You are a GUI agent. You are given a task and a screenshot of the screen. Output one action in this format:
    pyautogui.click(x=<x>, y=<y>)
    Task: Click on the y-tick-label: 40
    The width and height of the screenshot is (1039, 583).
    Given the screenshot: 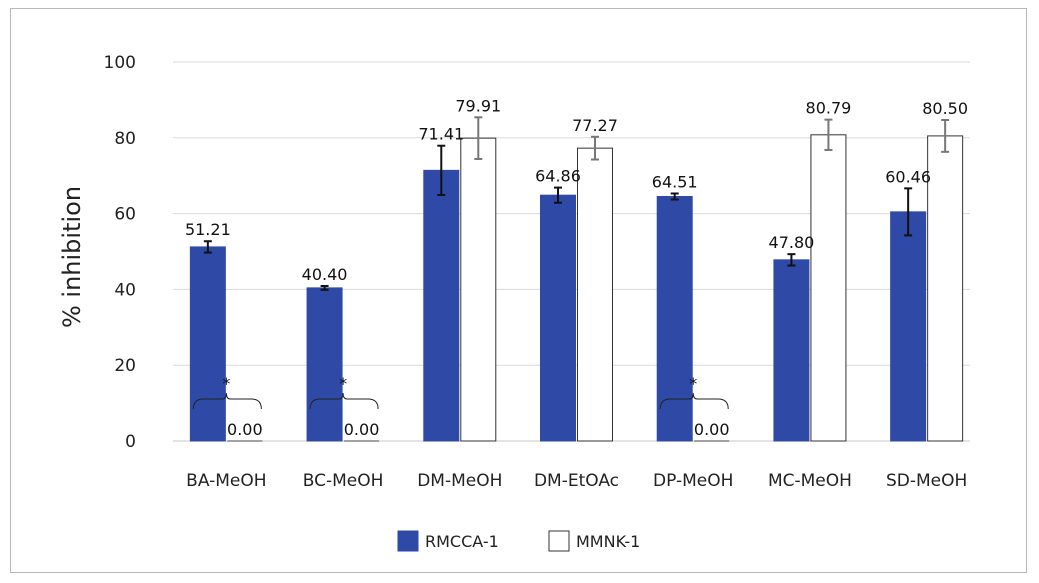 What is the action you would take?
    pyautogui.click(x=125, y=290)
    